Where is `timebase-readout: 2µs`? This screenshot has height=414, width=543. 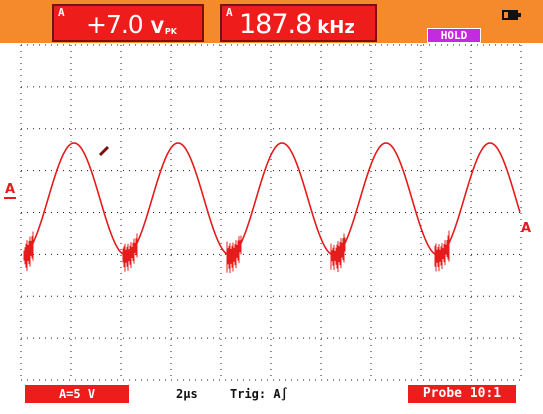
timebase-readout: 2µs is located at coordinates (187, 394).